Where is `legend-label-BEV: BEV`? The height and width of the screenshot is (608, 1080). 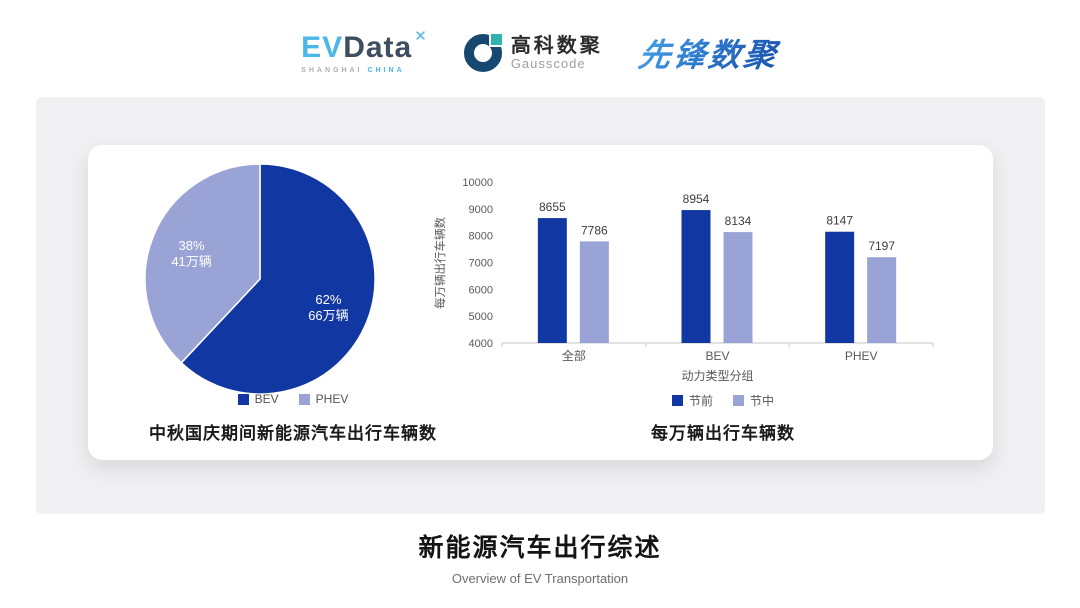
legend-label-BEV: BEV is located at coordinates (266, 399).